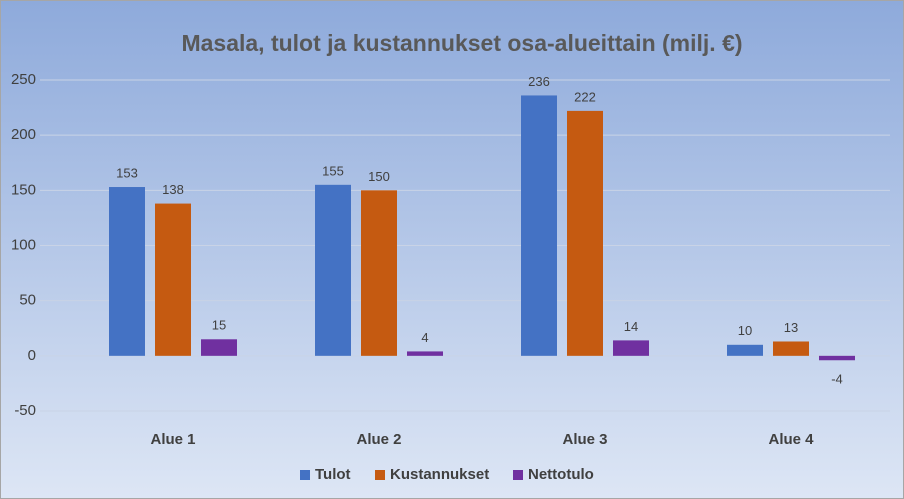  What do you see at coordinates (424, 337) in the screenshot?
I see `data-label: 4` at bounding box center [424, 337].